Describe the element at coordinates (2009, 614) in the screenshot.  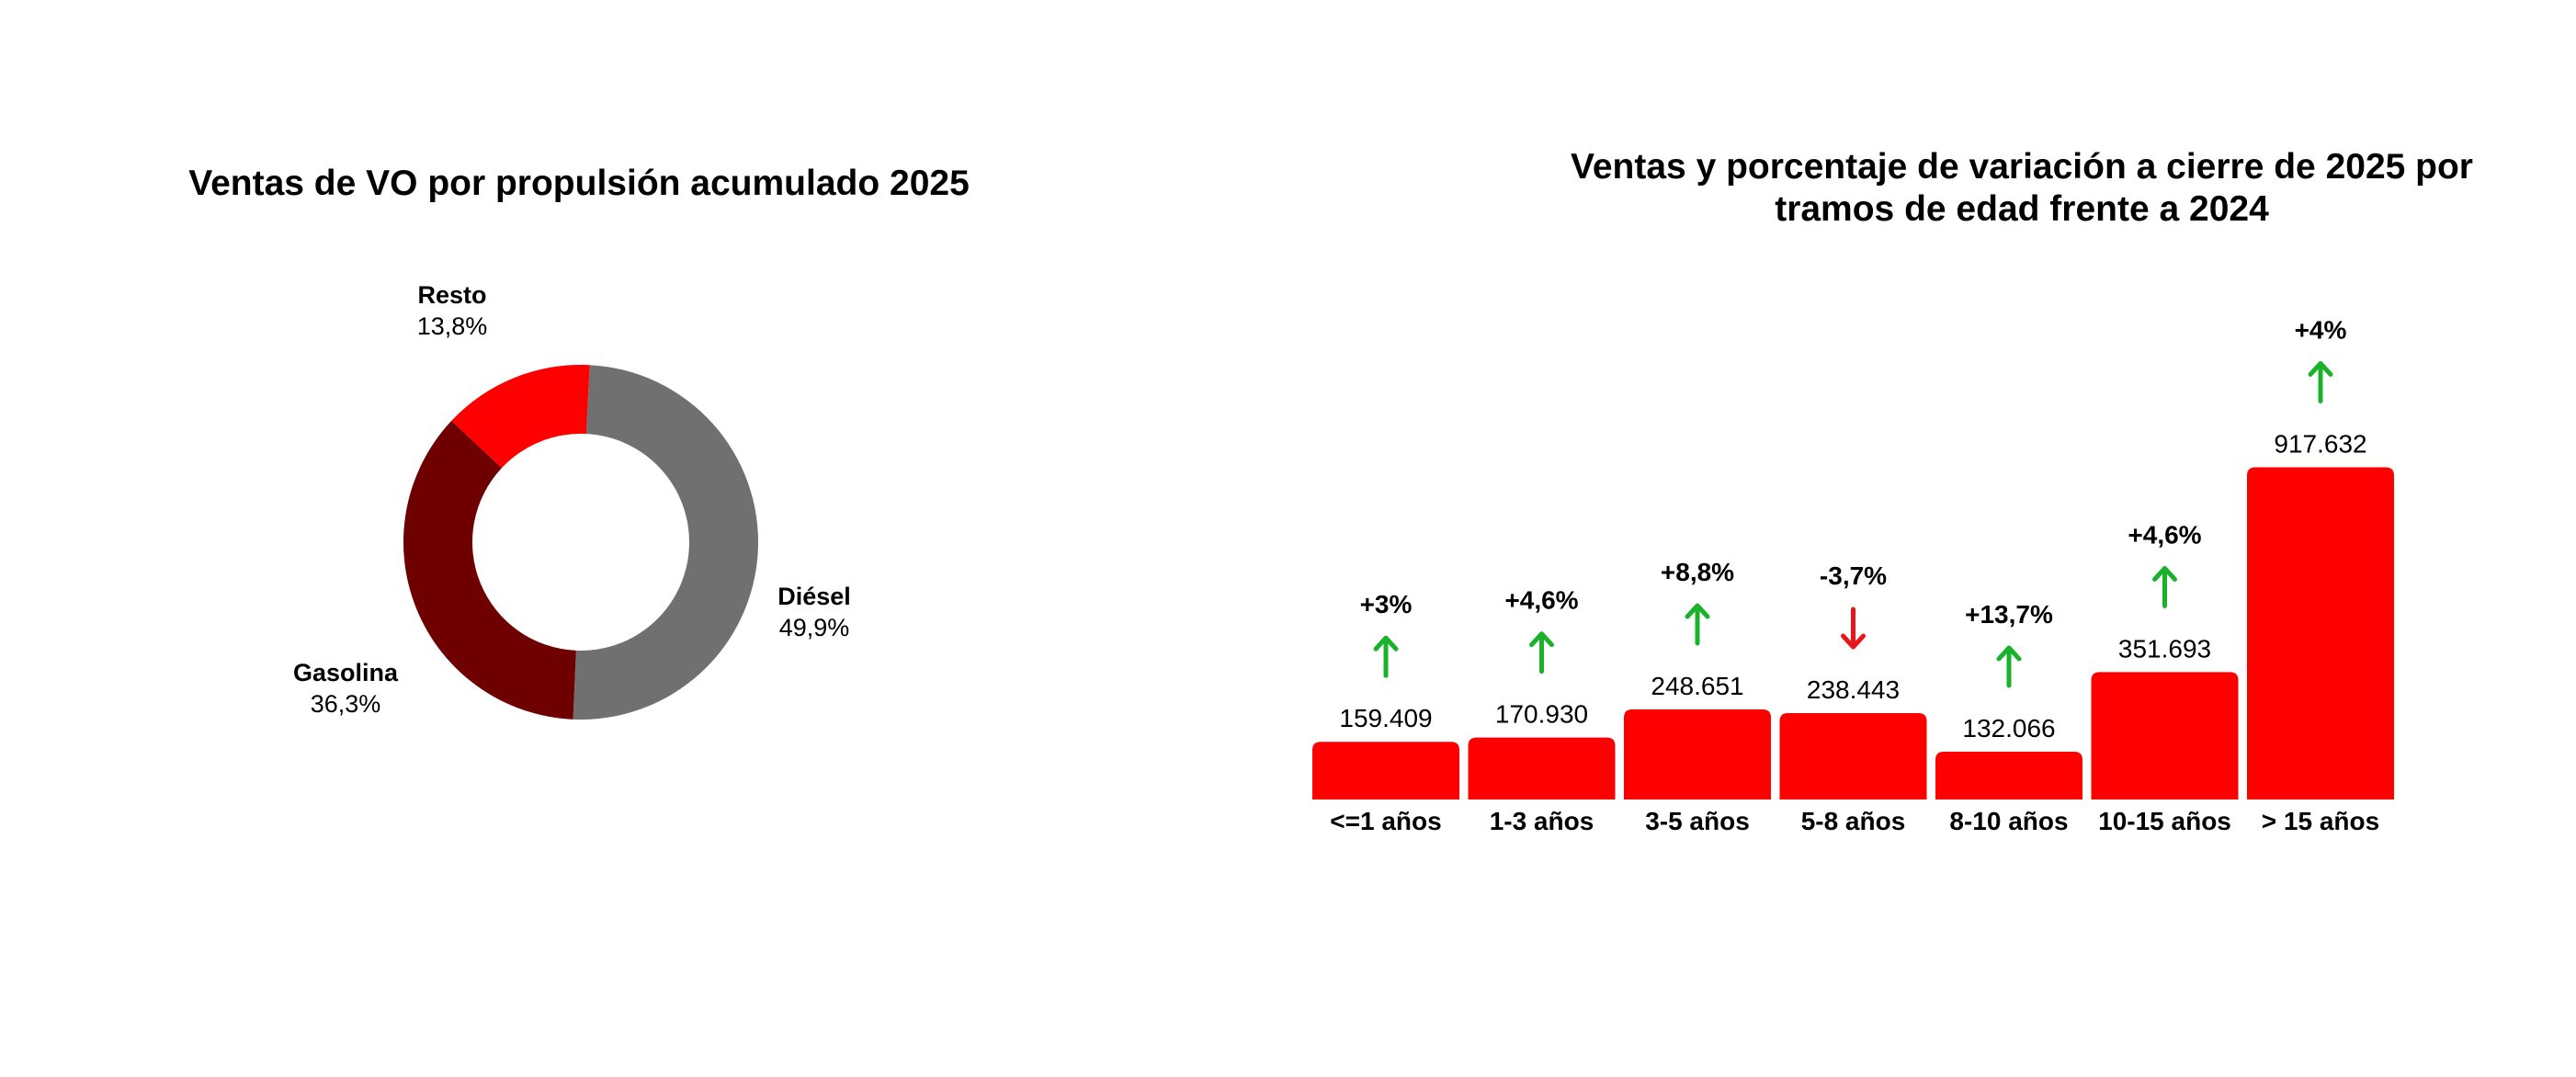
I see `bar-variation-label: +13,7%` at that location.